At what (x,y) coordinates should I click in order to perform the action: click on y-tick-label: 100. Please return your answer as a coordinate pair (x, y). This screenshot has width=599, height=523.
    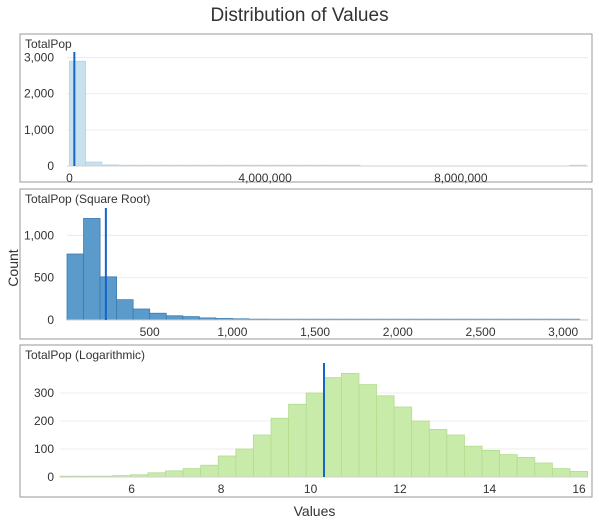
    Looking at the image, I should click on (44, 449).